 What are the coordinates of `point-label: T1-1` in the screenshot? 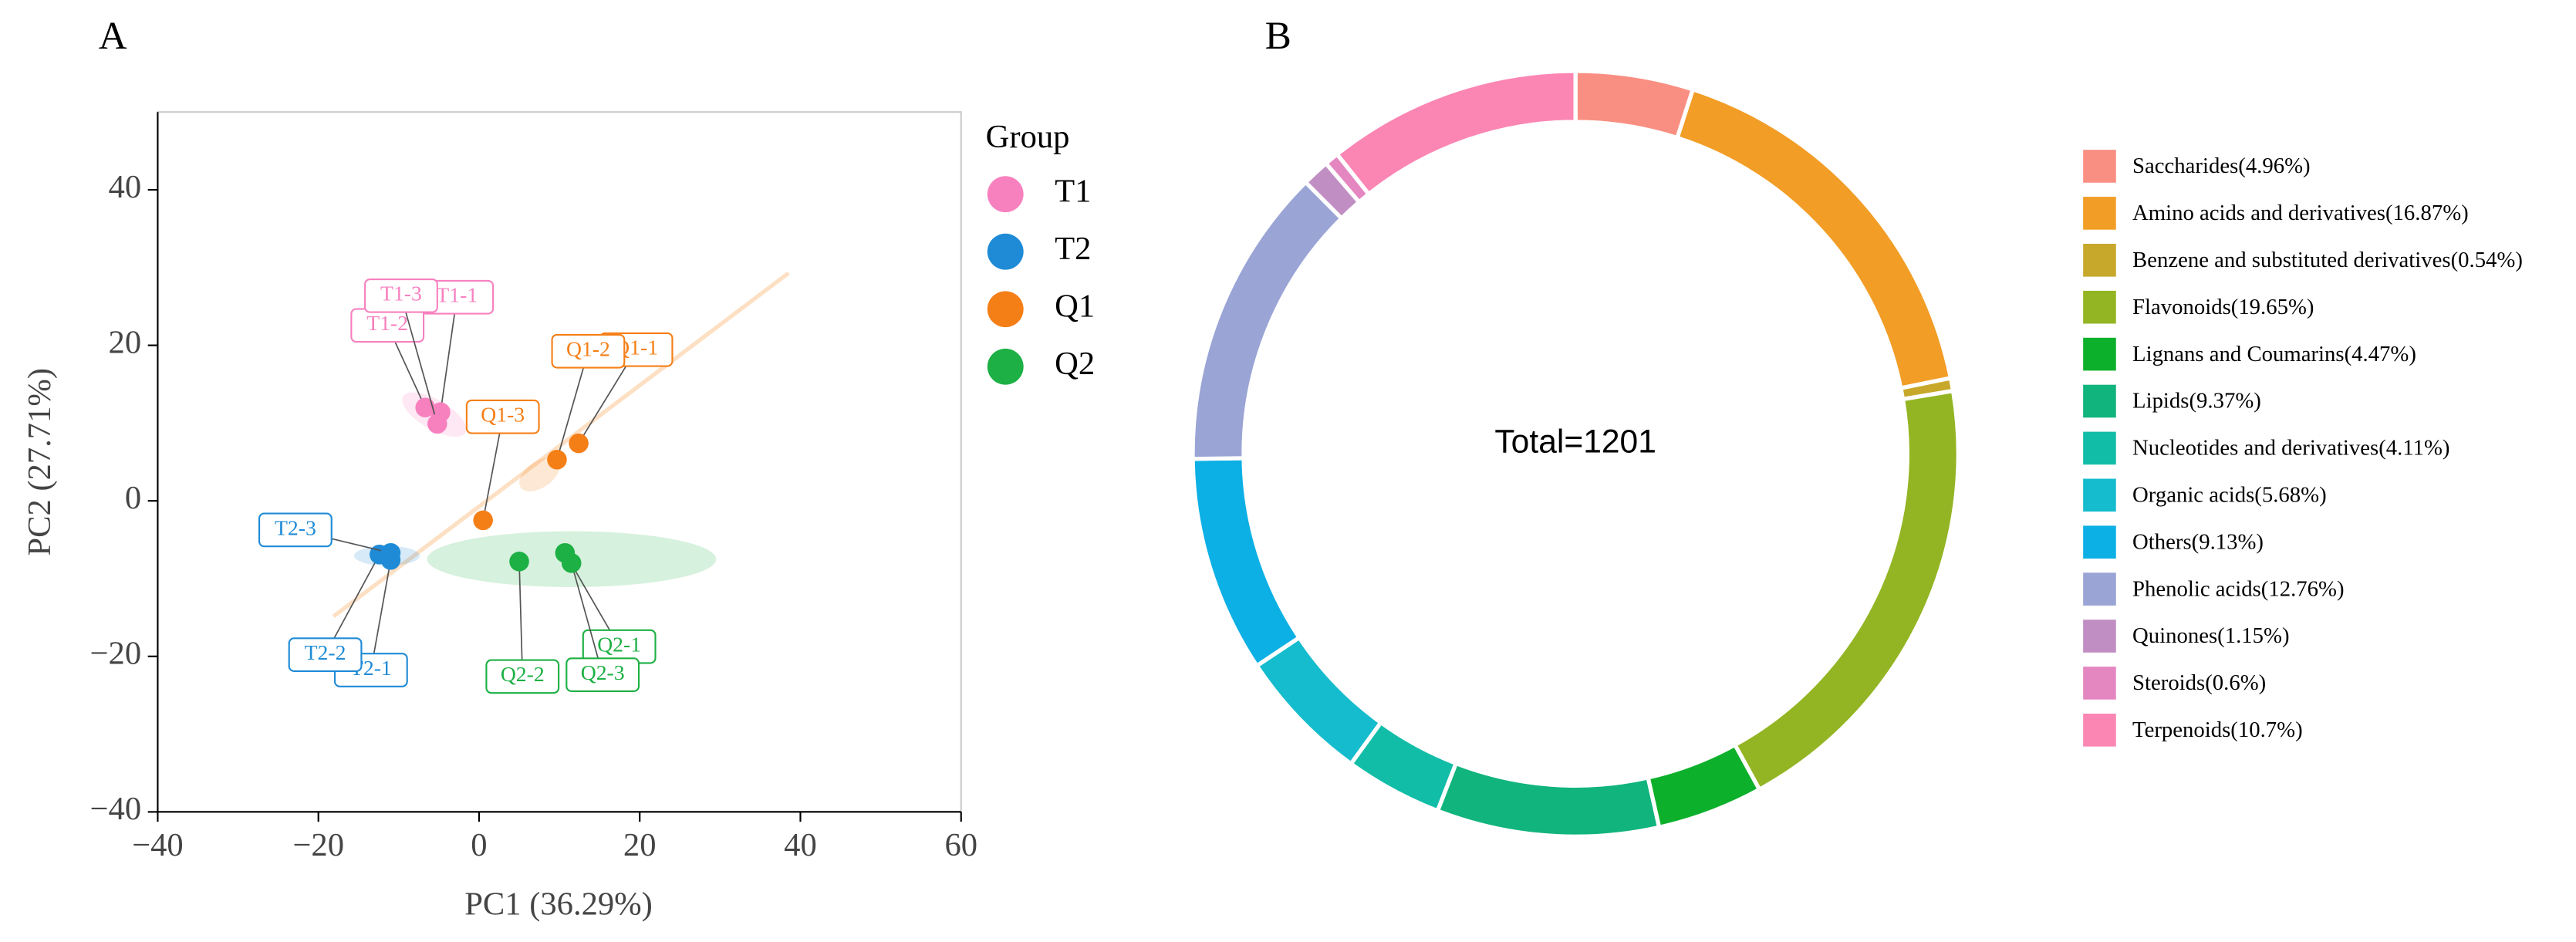 It's located at (457, 295).